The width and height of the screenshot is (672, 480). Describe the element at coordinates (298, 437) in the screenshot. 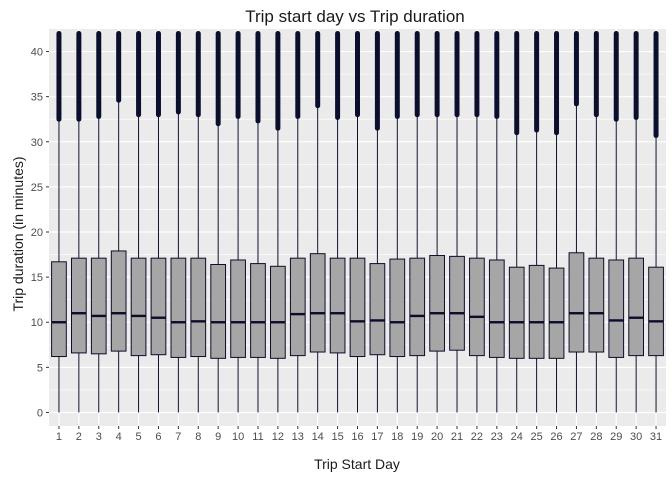

I see `x-tick-label: 13` at that location.